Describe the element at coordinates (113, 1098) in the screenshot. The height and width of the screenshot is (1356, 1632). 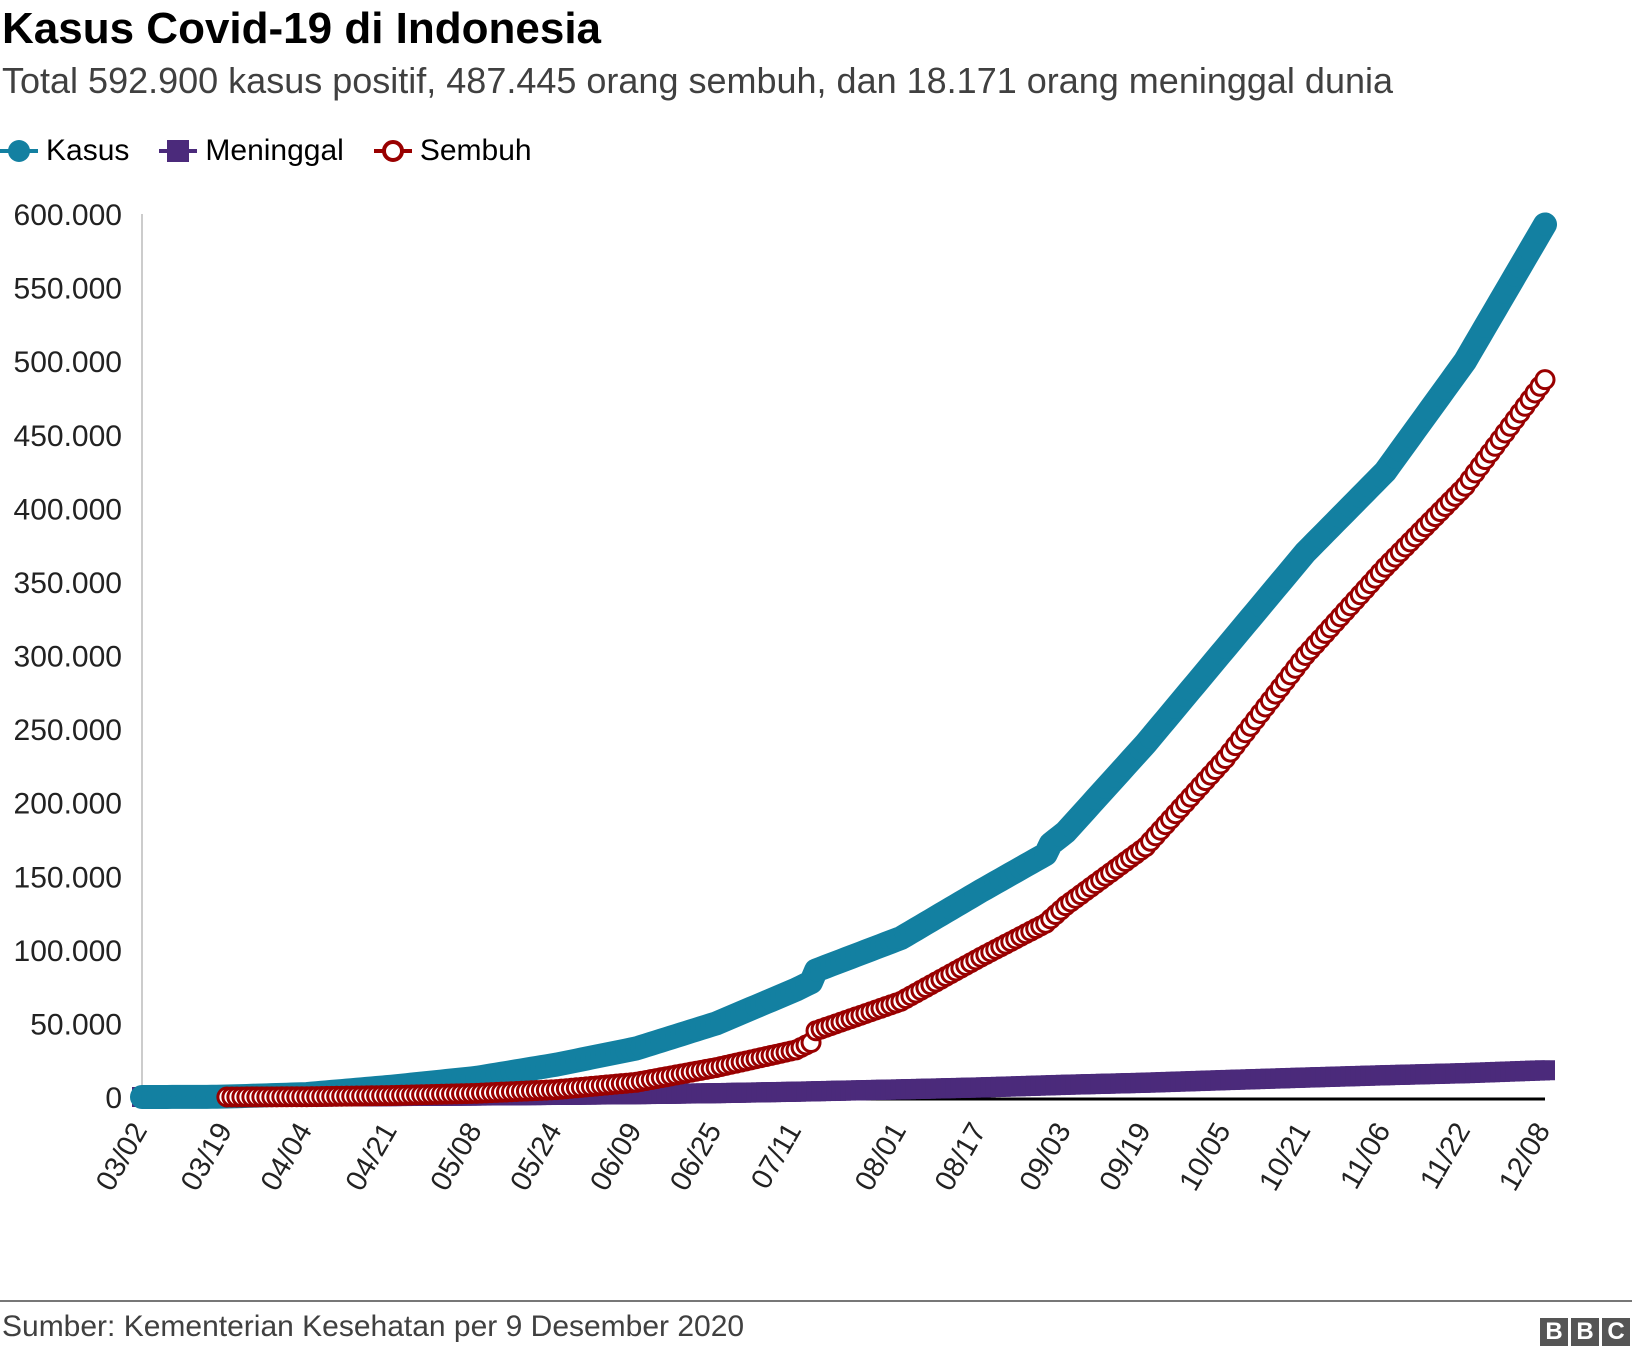
I see `y-tick-label: 0` at that location.